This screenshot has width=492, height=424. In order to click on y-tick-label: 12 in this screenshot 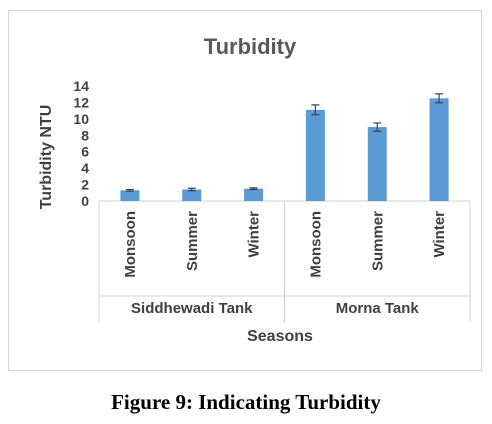, I will do `click(81, 102)`.